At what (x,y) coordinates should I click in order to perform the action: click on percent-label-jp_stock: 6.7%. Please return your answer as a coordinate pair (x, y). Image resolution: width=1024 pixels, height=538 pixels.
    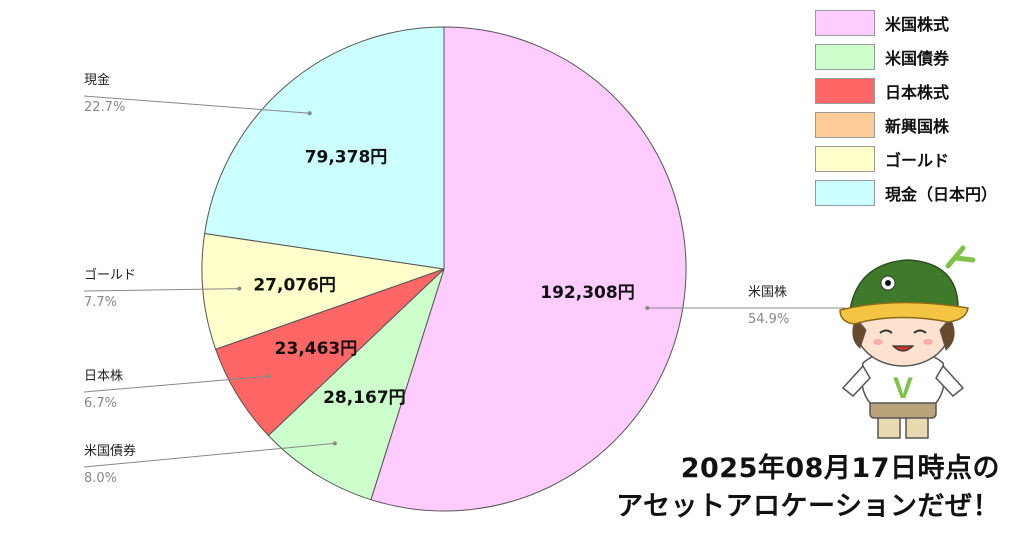
    Looking at the image, I should click on (100, 403).